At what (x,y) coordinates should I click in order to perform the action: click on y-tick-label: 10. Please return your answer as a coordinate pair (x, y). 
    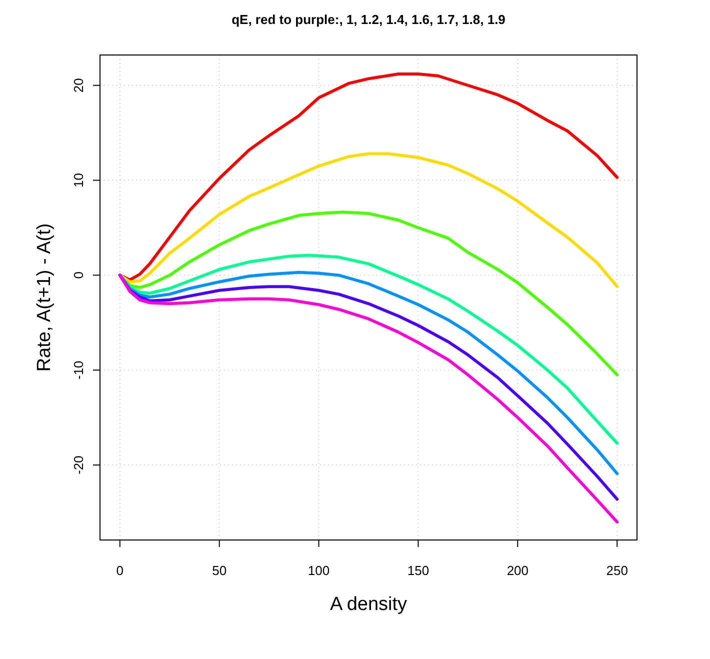
    Looking at the image, I should click on (78, 180).